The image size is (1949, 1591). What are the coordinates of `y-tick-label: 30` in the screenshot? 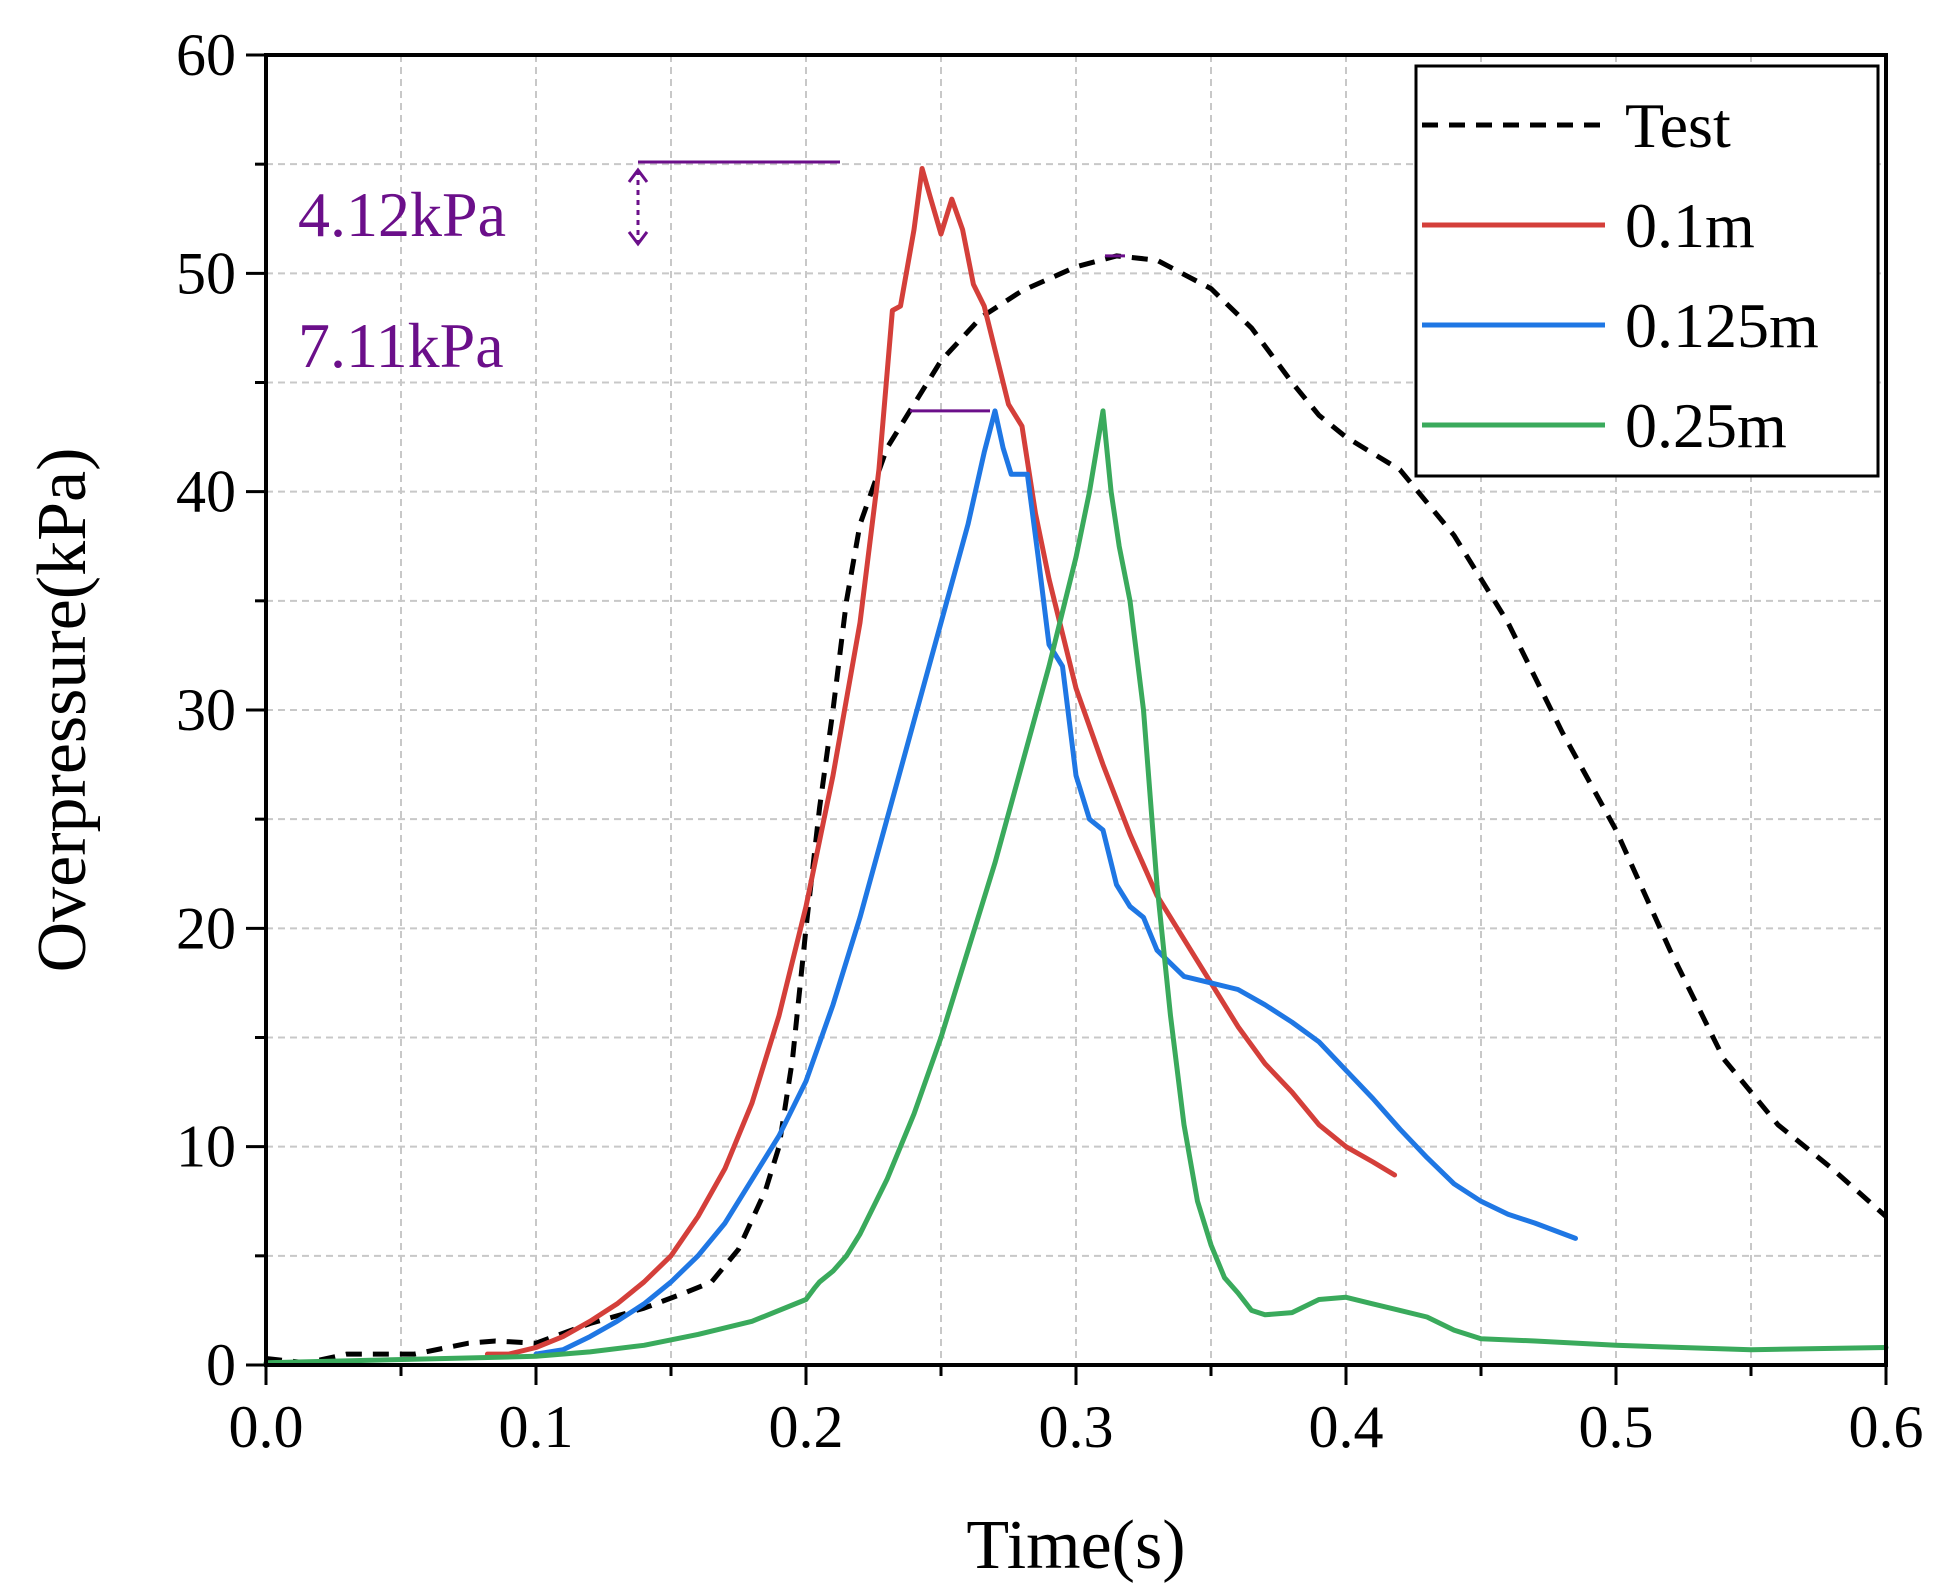 It's located at (206, 710).